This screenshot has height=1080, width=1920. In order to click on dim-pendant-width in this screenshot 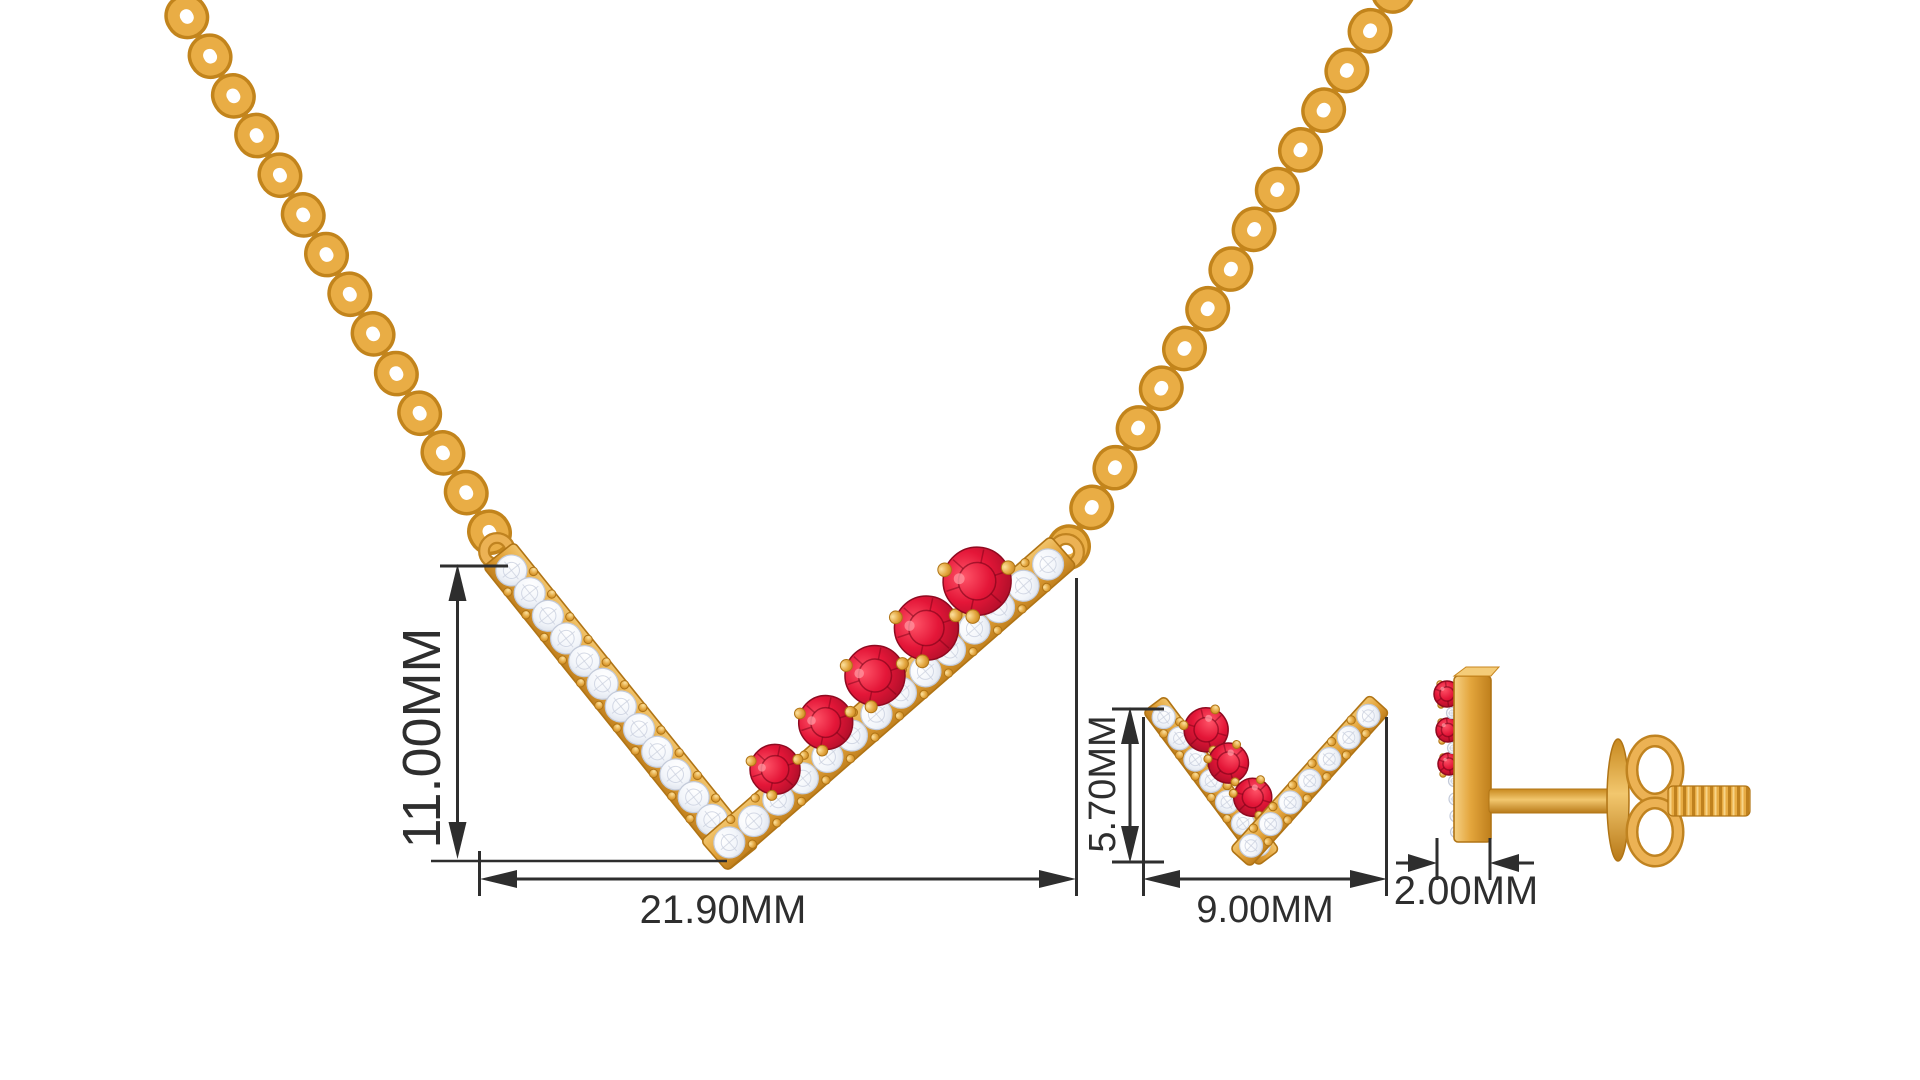, I will do `click(778, 737)`.